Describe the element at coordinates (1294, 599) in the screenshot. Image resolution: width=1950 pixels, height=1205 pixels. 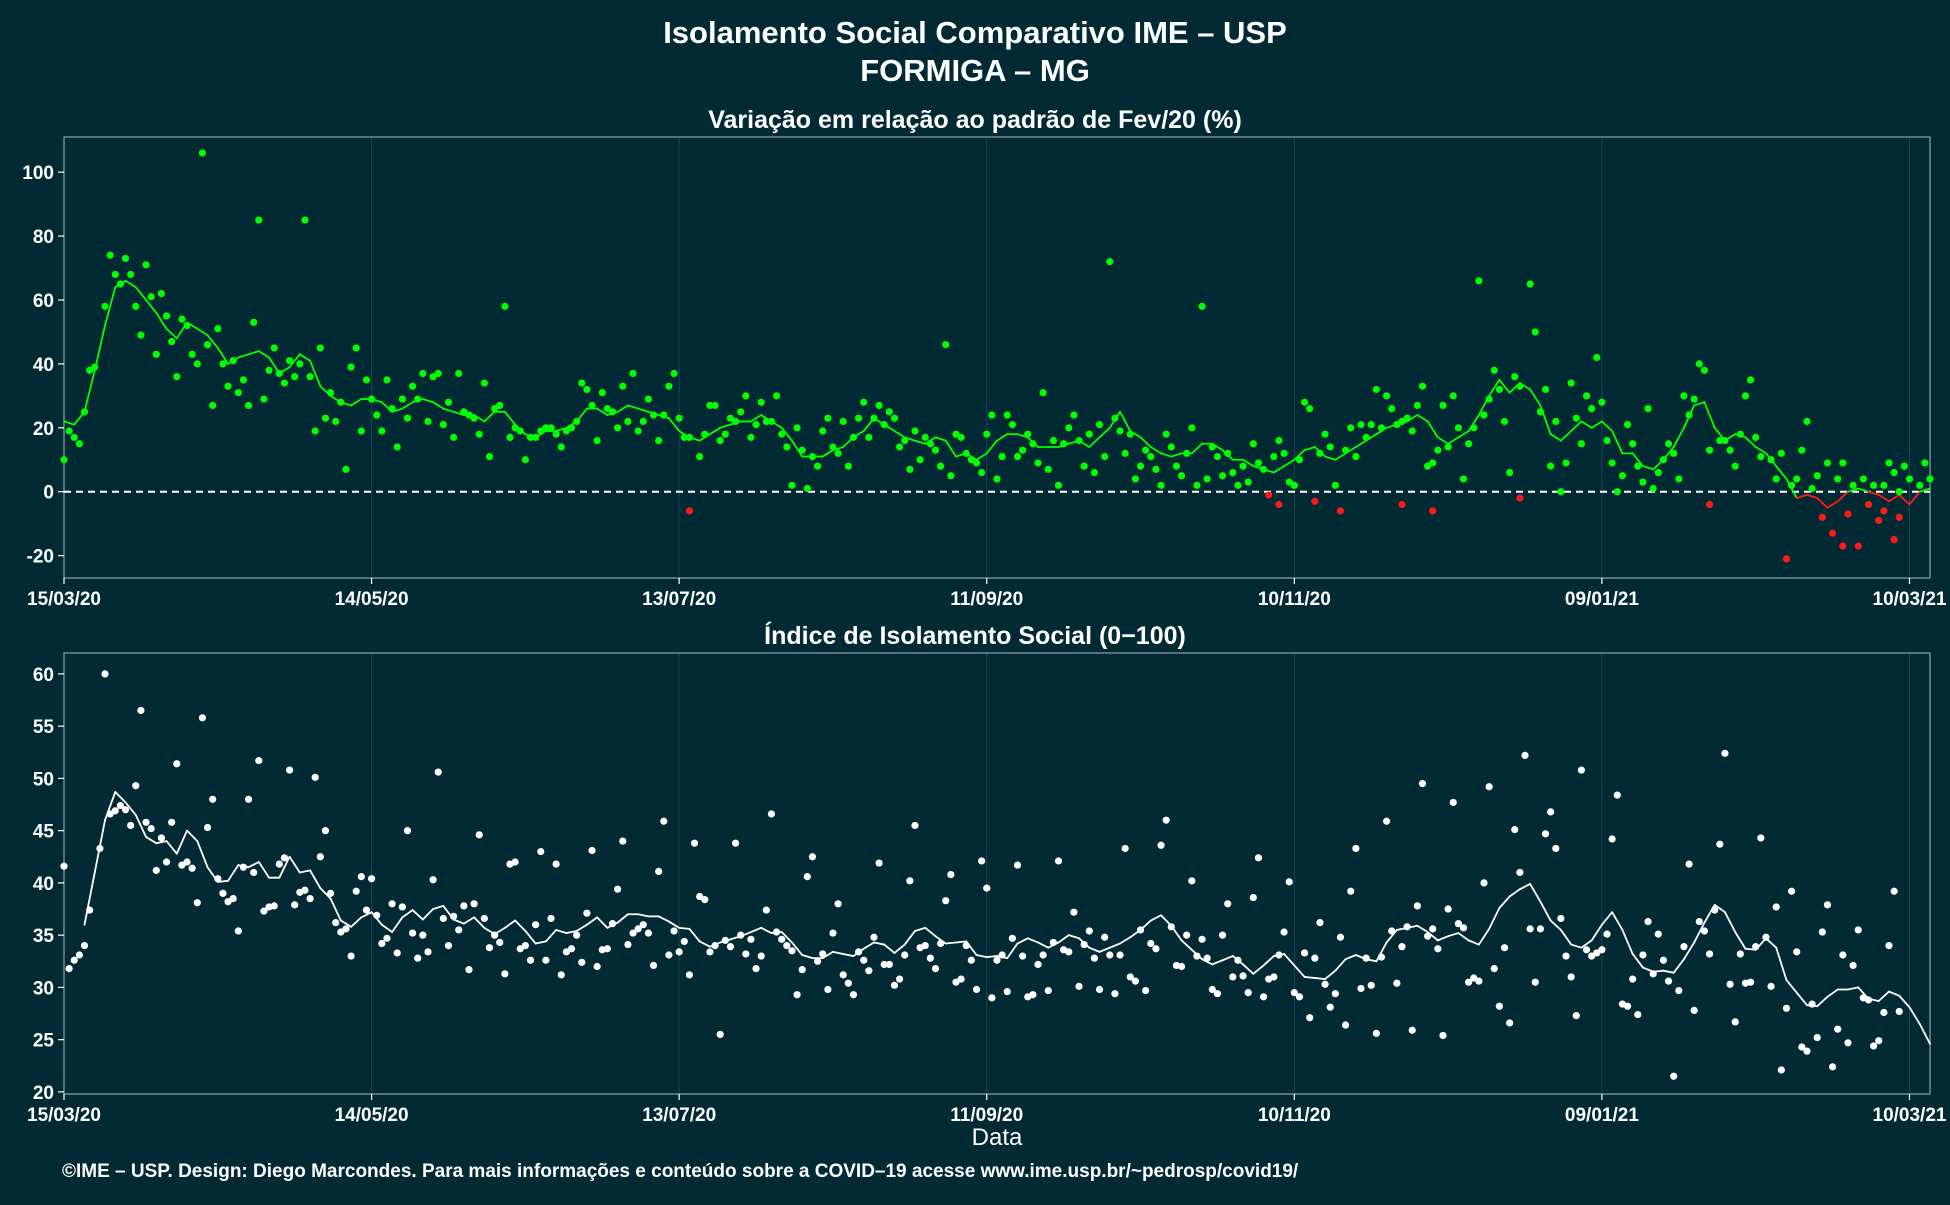
I see `panel1-x-tick-label: 10/11/20` at that location.